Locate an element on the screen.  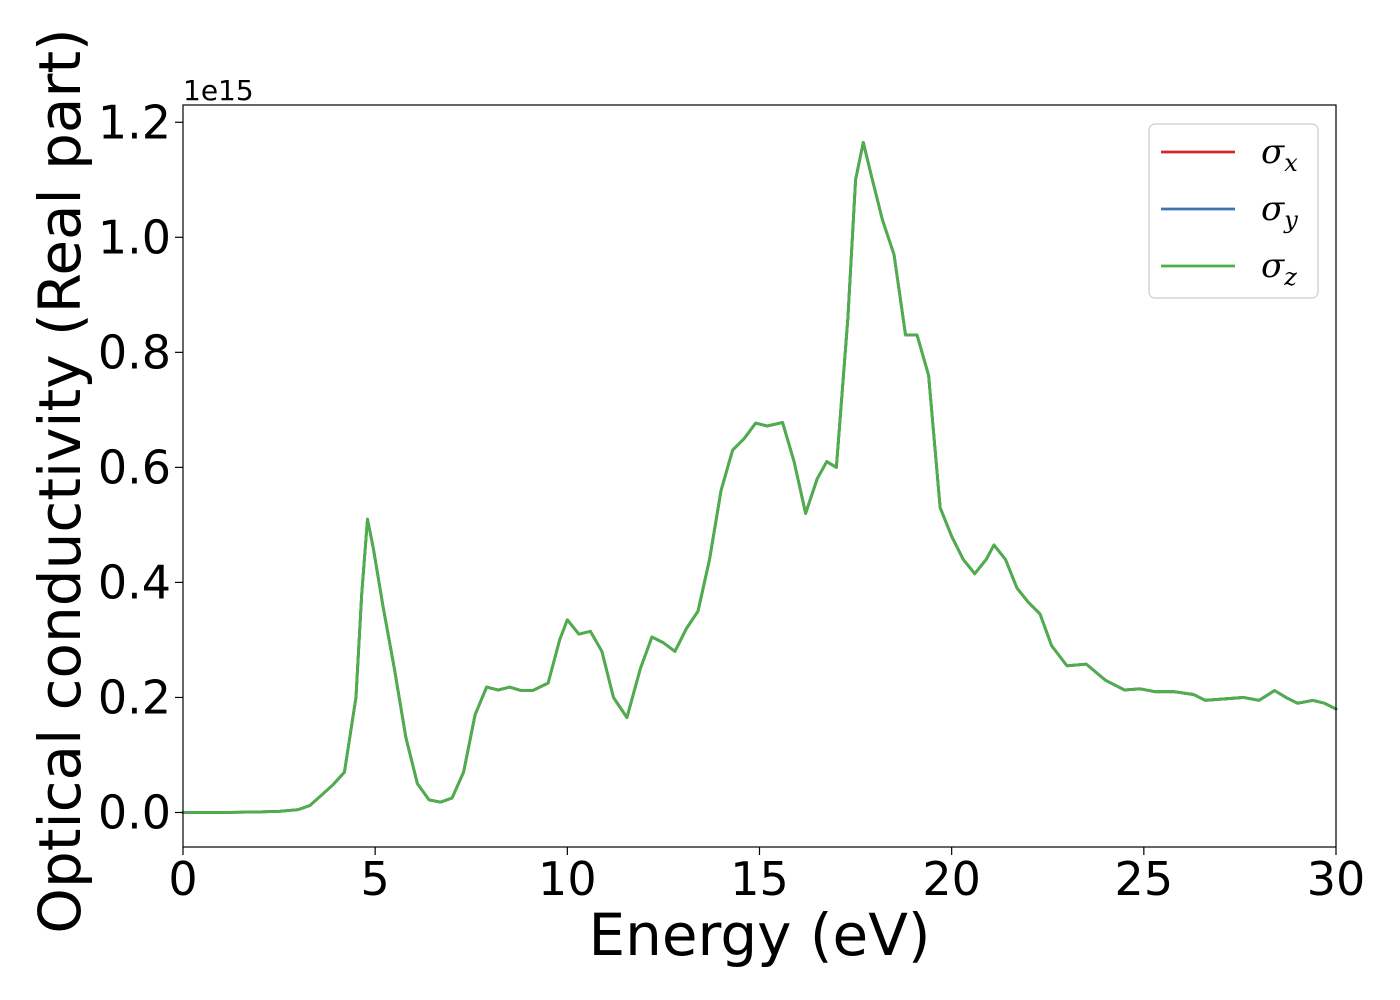
legend-label-sigma-y: σy is located at coordinates (1279, 211).